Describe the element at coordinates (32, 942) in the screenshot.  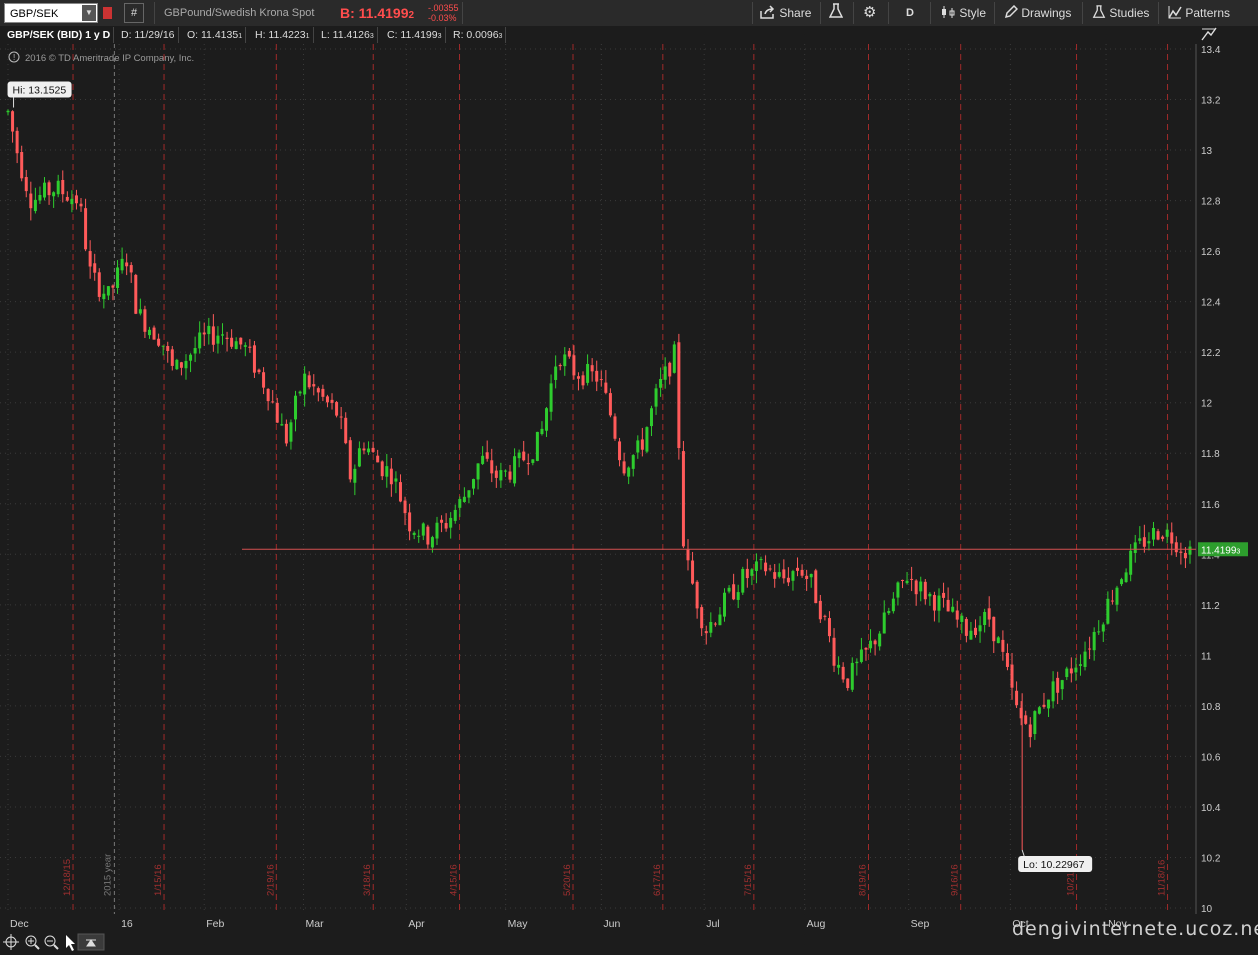
I see `zoom-icon` at that location.